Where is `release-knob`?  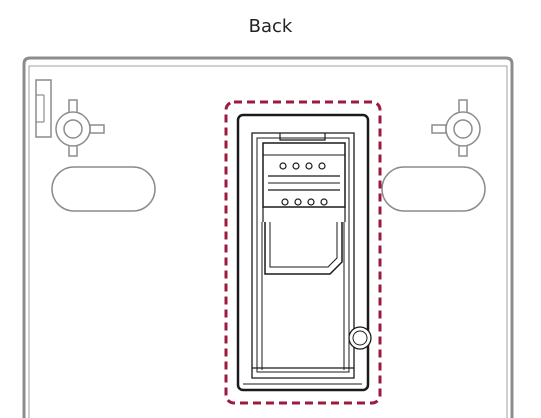
release-knob is located at coordinates (360, 338).